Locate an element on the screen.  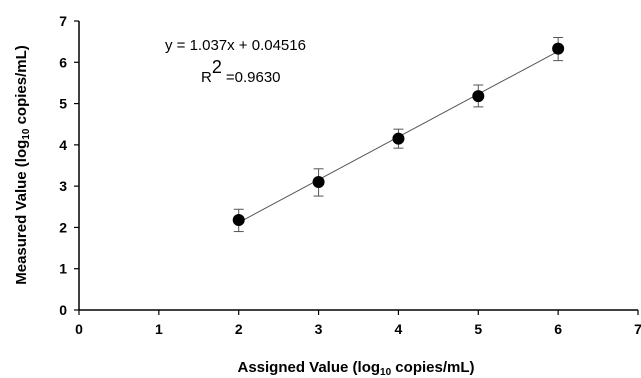
y-tick-label: 1 is located at coordinates (63, 269).